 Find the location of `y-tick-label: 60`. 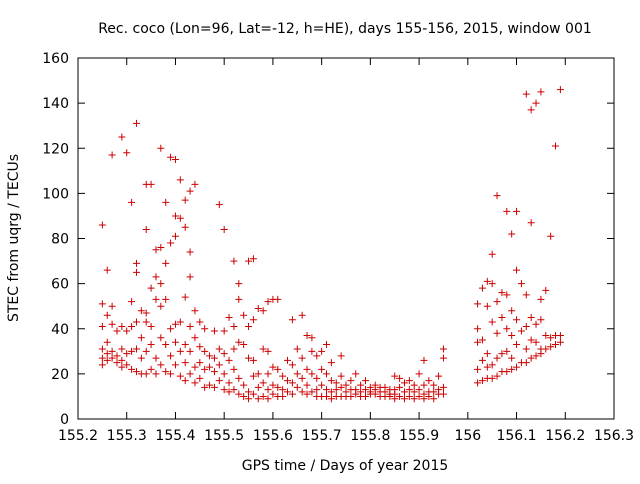

y-tick-label: 60 is located at coordinates (60, 285).